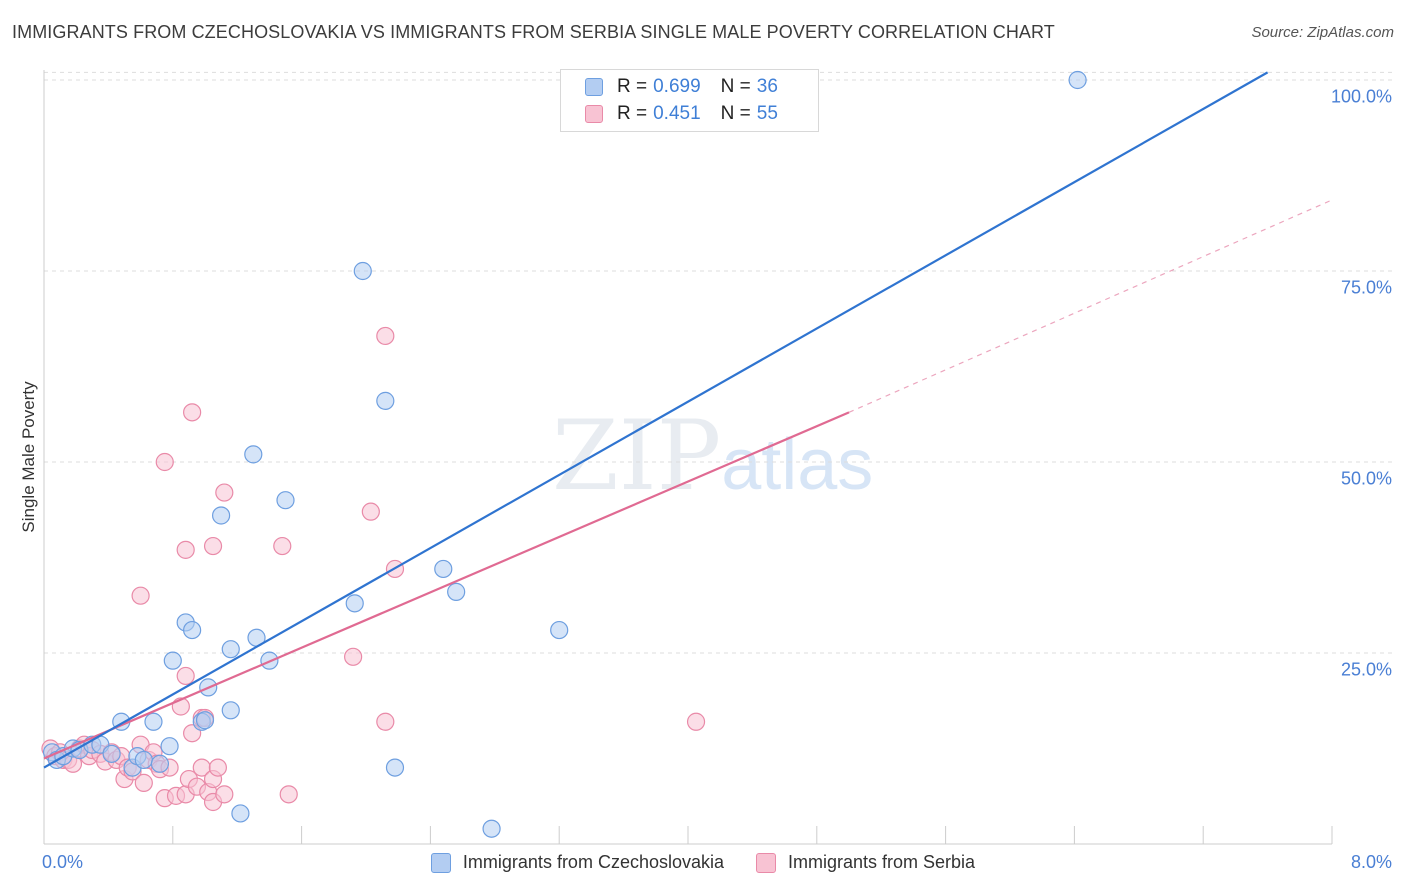 This screenshot has width=1406, height=892. I want to click on zipatlas-watermark: ZIPatlas, so click(712, 456).